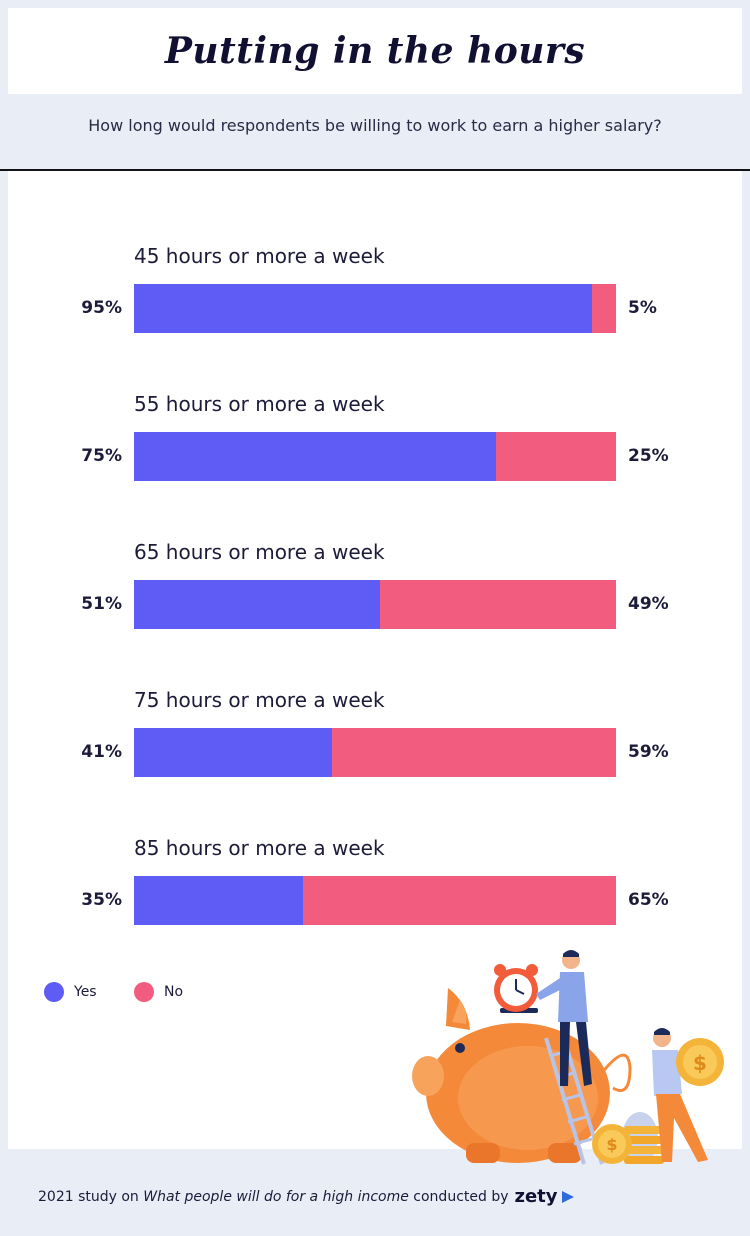 This screenshot has width=750, height=1236. What do you see at coordinates (259, 404) in the screenshot?
I see `category-label: 55 hours or more a week` at bounding box center [259, 404].